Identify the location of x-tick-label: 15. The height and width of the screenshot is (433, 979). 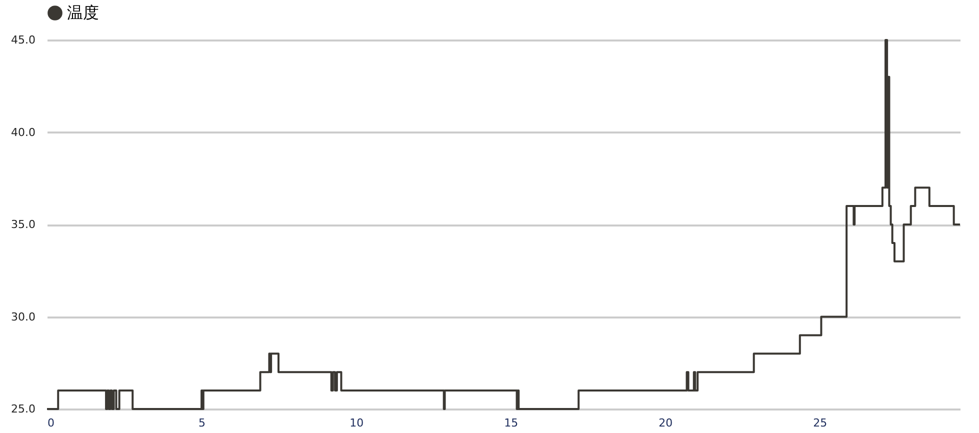
(511, 423).